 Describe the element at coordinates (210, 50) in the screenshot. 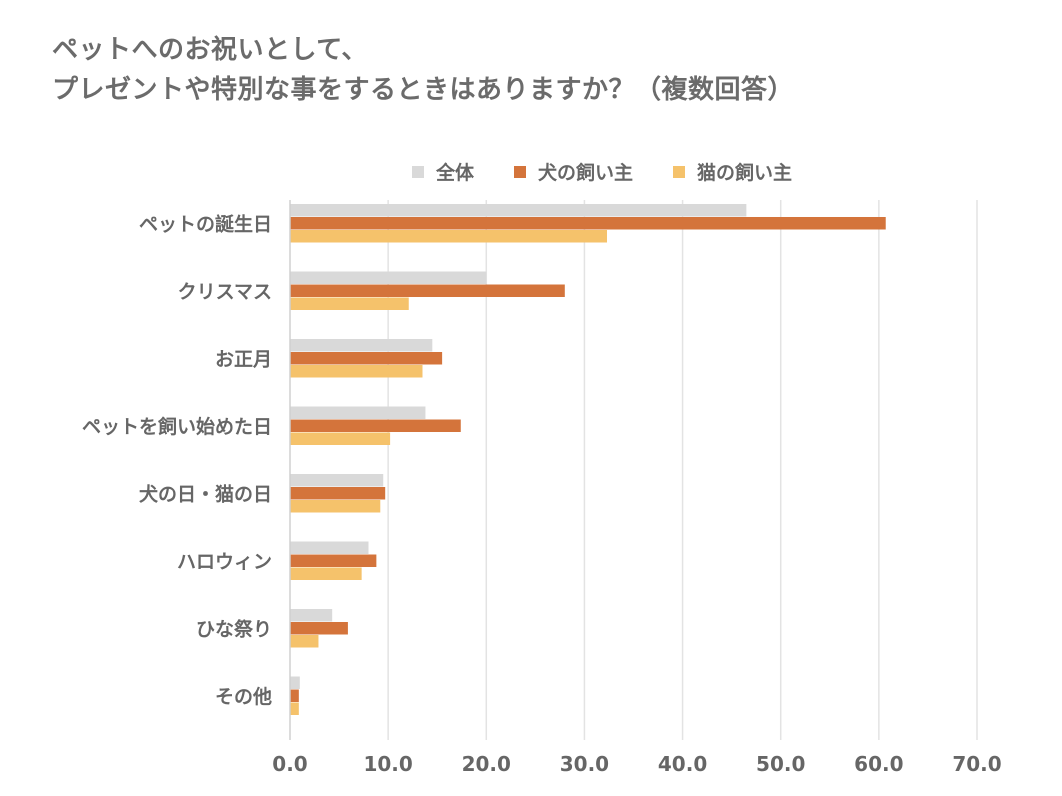

I see `chart-title-line-1: ペットへのお祝いとして、` at that location.